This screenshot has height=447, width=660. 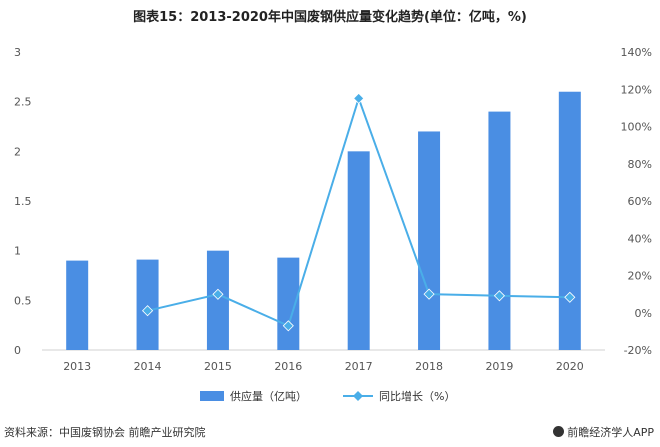 What do you see at coordinates (23, 201) in the screenshot?
I see `left-axis-tick-label: 1.5` at bounding box center [23, 201].